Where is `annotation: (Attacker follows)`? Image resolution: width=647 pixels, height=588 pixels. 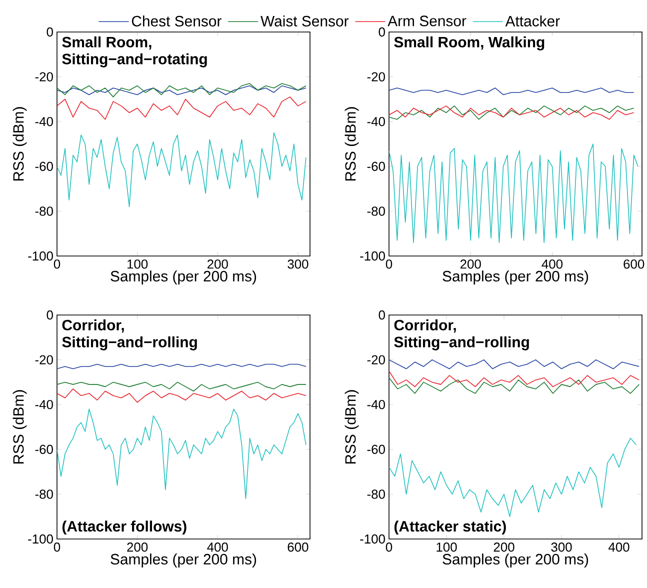
annotation: (Attacker follows) is located at coordinates (124, 527).